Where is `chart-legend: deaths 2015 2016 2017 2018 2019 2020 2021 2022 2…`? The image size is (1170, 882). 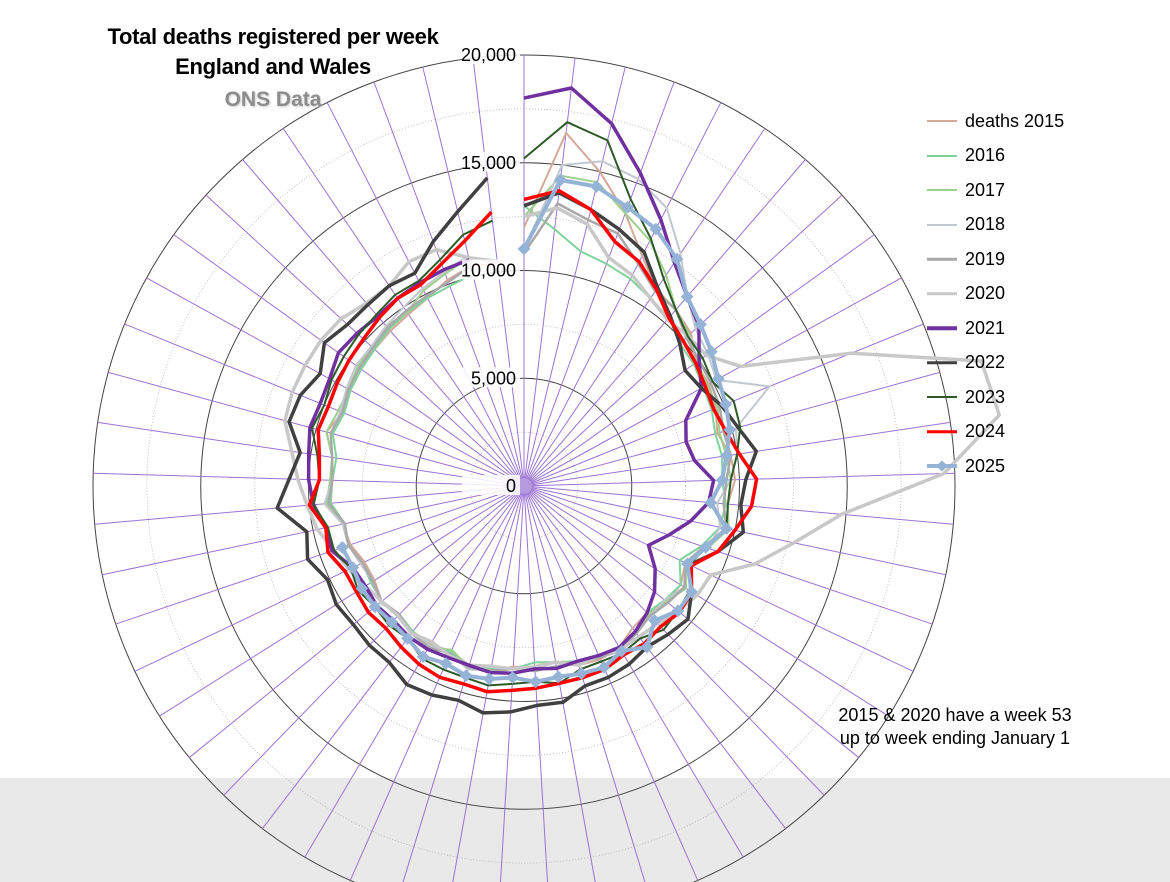 chart-legend: deaths 2015 2016 2017 2018 2019 2020 2021 2022 2… is located at coordinates (995, 294).